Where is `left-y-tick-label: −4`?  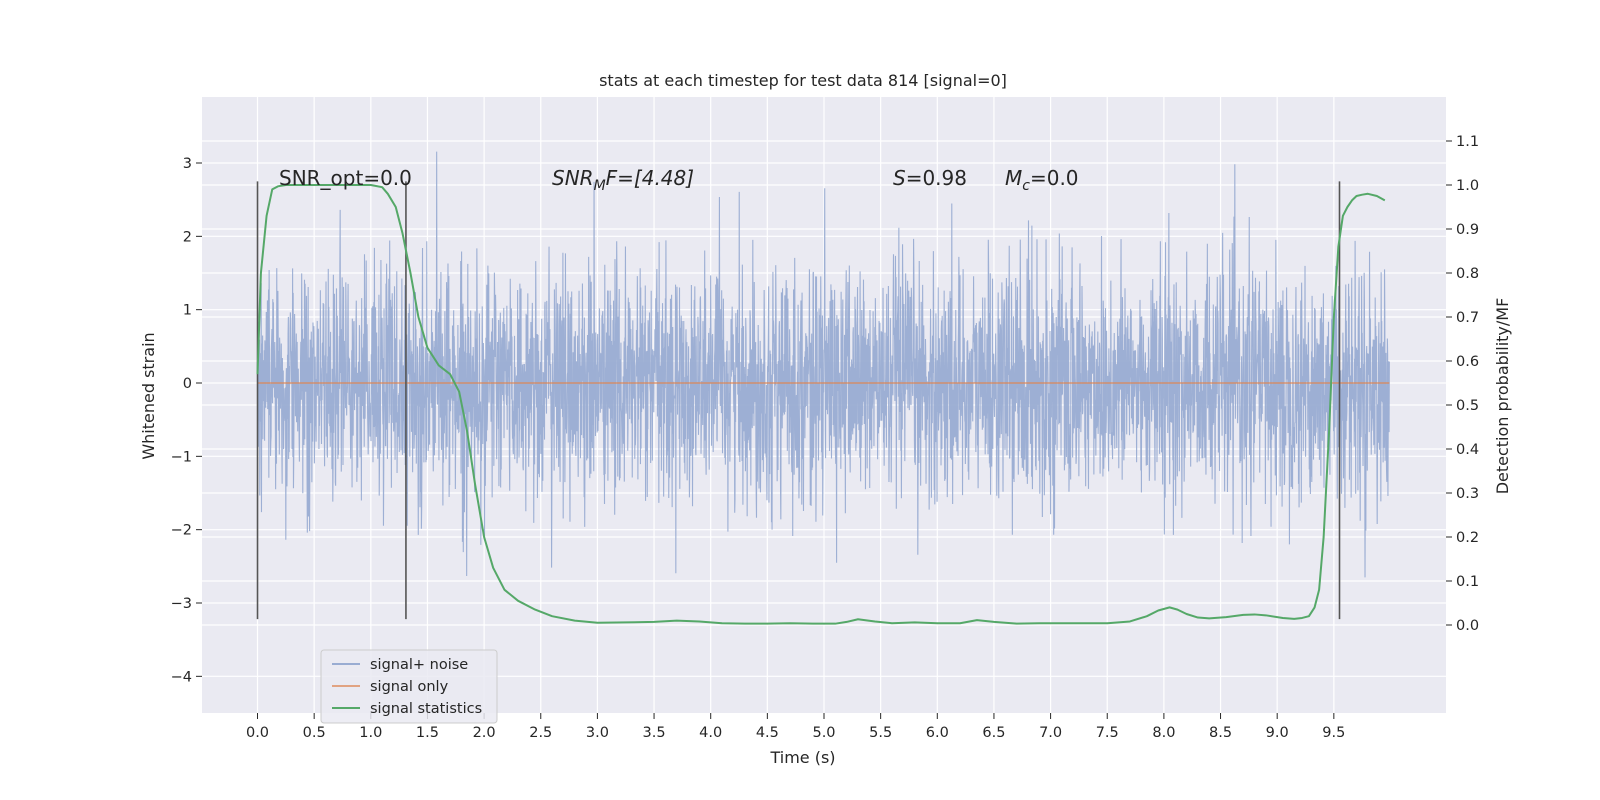
left-y-tick-label: −4 is located at coordinates (181, 677).